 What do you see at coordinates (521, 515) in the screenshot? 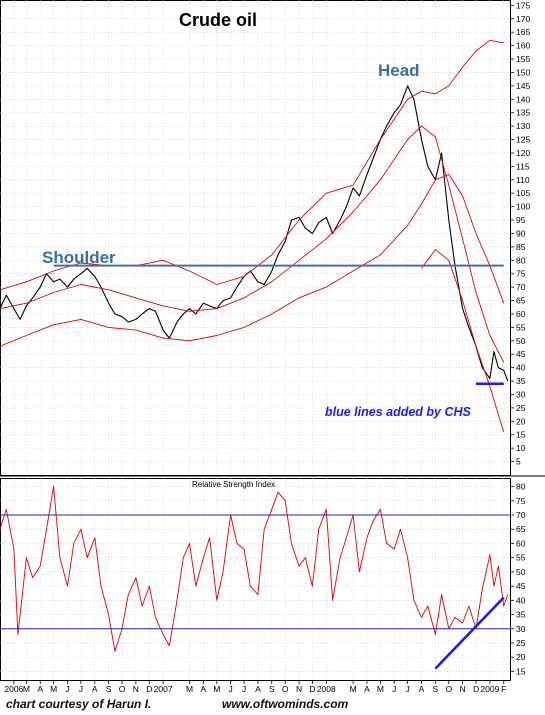
I see `rsi-y-tick-label: 70` at bounding box center [521, 515].